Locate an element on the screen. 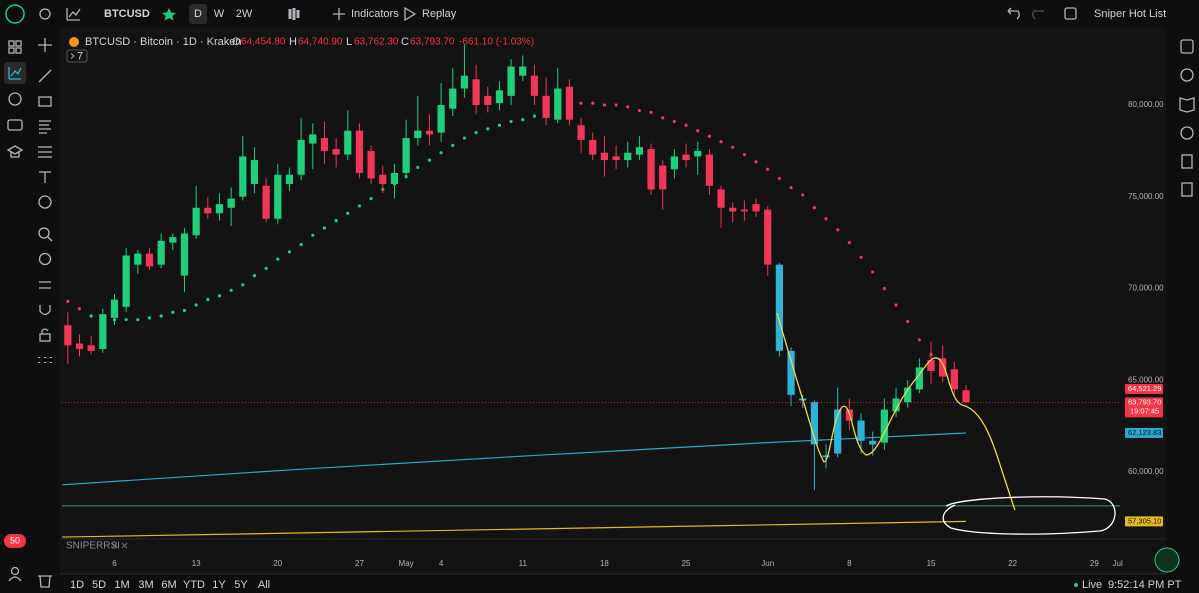 This screenshot has height=593, width=1199. range-button: 1M is located at coordinates (121, 585).